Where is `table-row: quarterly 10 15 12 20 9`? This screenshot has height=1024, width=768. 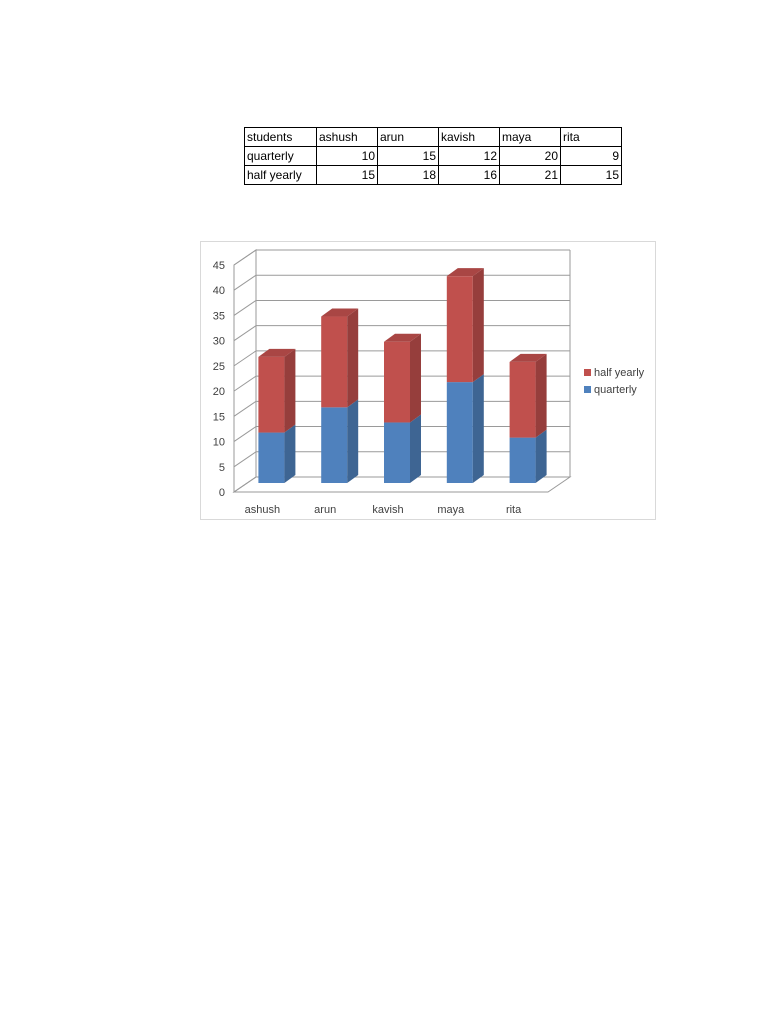 table-row: quarterly 10 15 12 20 9 is located at coordinates (433, 156).